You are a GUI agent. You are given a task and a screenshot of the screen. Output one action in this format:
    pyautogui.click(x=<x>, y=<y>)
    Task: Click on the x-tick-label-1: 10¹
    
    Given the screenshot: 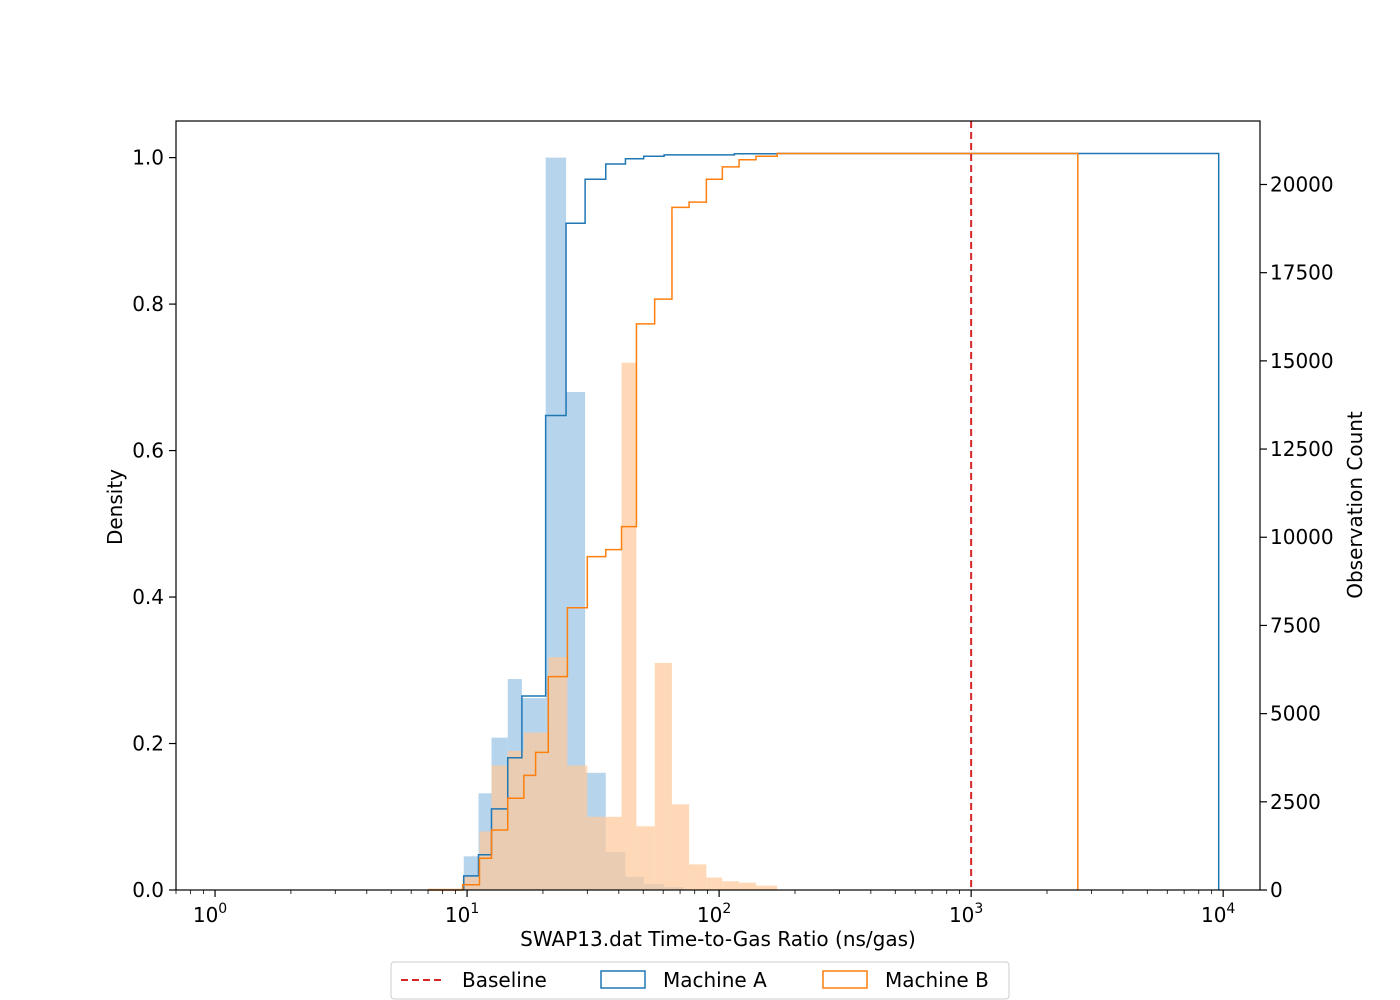 What is the action you would take?
    pyautogui.click(x=462, y=914)
    